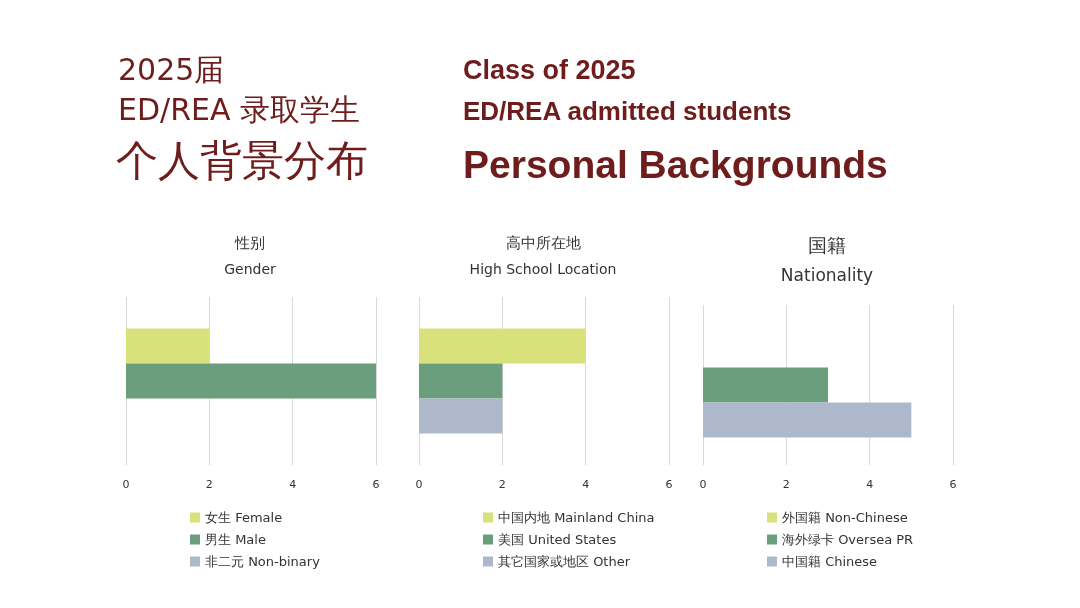 The height and width of the screenshot is (608, 1080). Describe the element at coordinates (239, 109) in the screenshot. I see `text: ED/REA 录取学生` at that location.